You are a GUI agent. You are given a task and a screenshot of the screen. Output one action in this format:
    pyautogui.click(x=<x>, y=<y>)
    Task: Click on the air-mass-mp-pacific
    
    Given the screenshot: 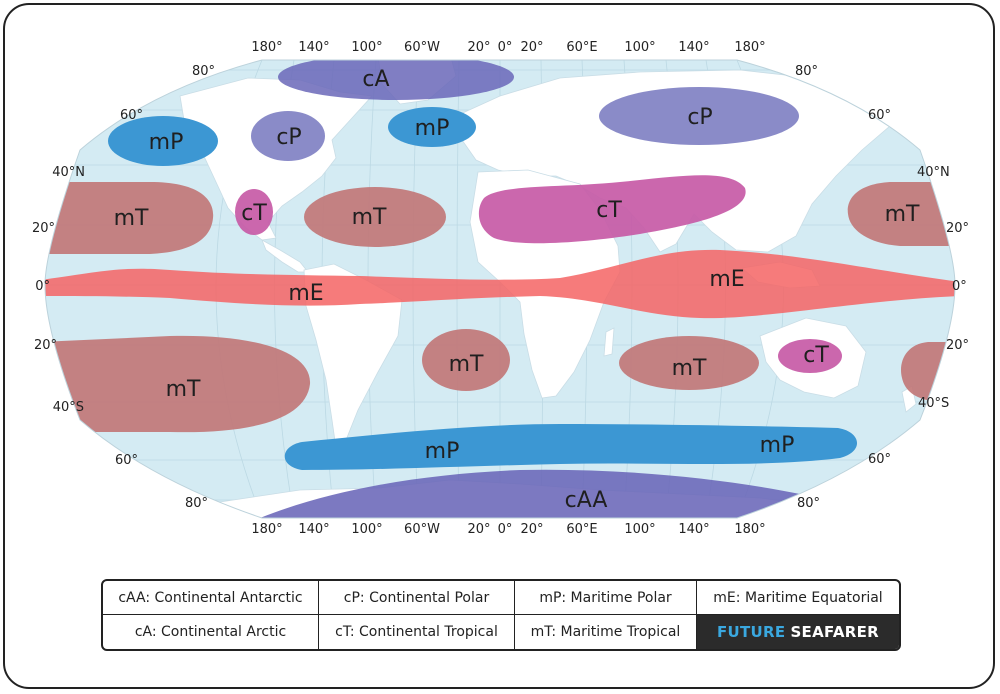 What is the action you would take?
    pyautogui.click(x=163, y=141)
    